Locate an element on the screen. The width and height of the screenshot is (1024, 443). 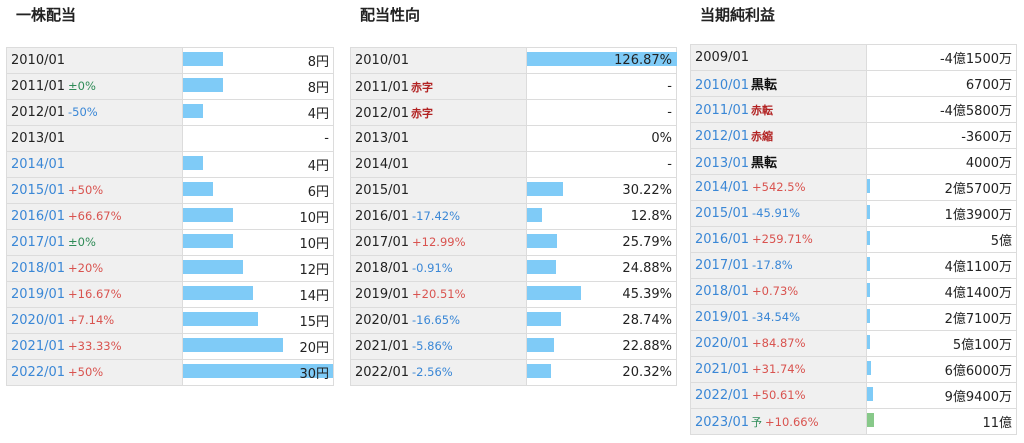
change-percent: -2.56% is located at coordinates (432, 372).